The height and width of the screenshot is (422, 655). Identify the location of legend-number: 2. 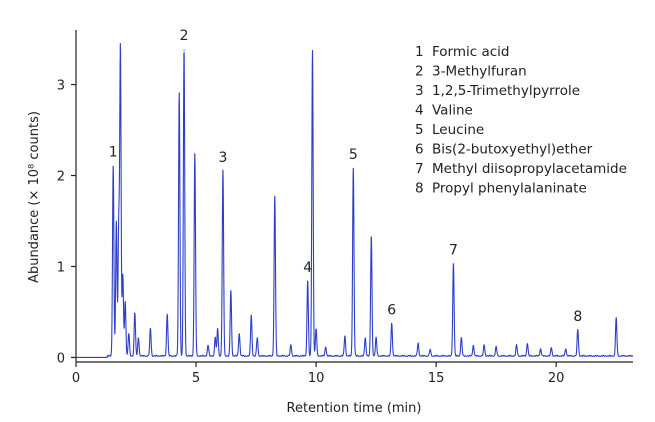
(419, 72).